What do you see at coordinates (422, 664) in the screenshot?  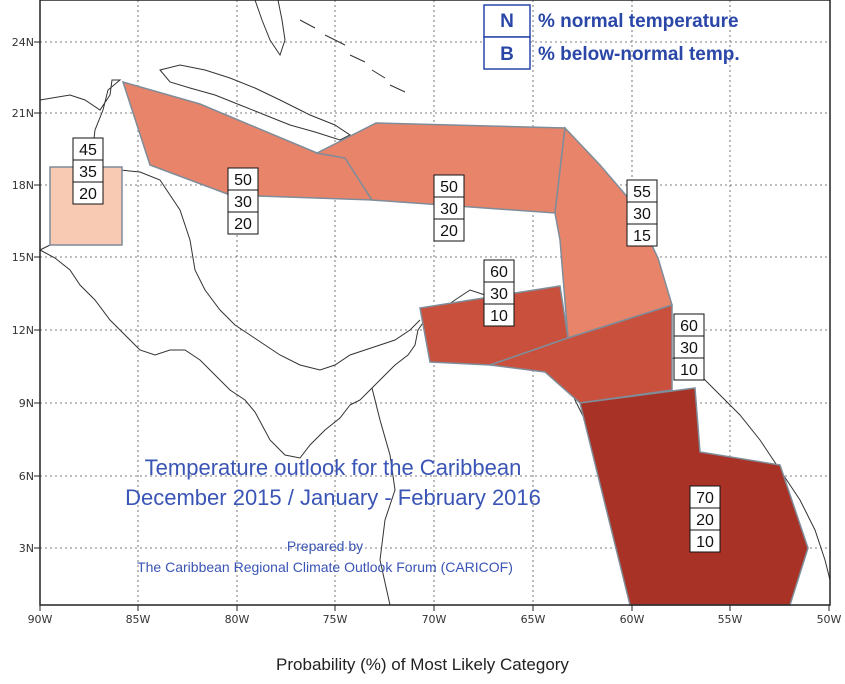 I see `caption: Probability (%) of Most Likely Category` at bounding box center [422, 664].